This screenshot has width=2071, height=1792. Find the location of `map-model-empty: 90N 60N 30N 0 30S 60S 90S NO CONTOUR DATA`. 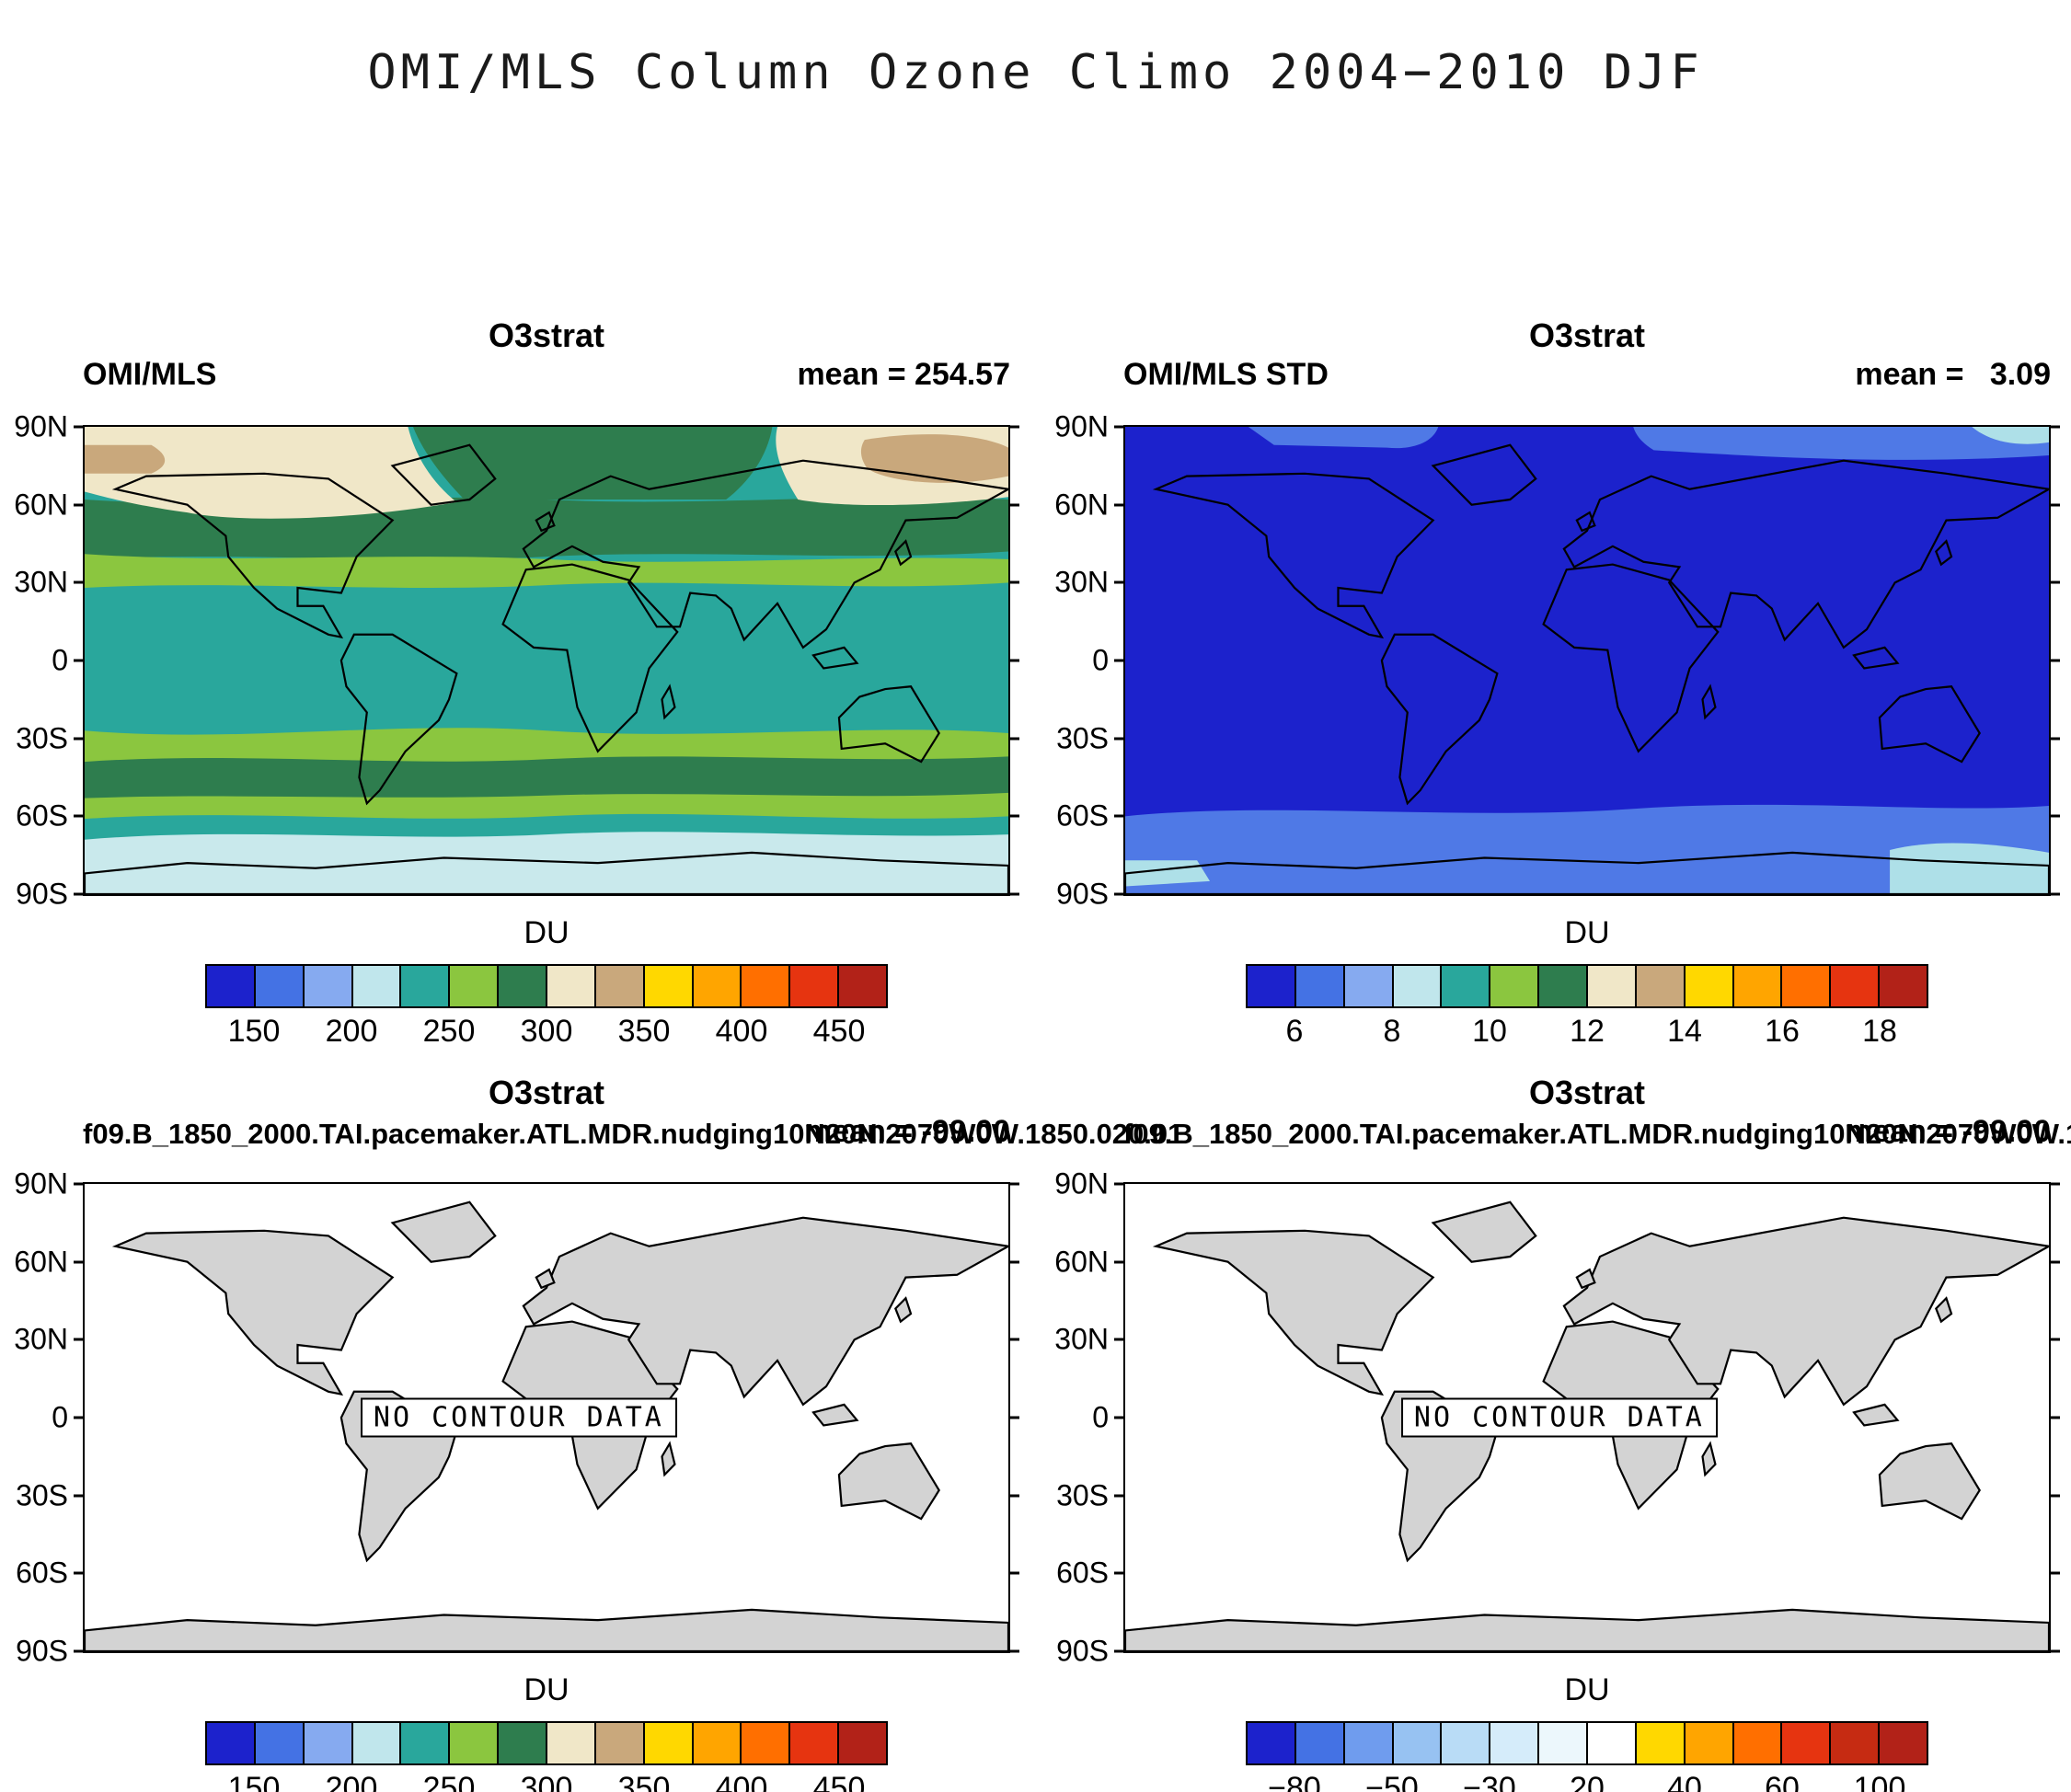

map-model-empty: 90N 60N 30N 0 30S 60S 90S NO CONTOUR DATA is located at coordinates (516, 1417).